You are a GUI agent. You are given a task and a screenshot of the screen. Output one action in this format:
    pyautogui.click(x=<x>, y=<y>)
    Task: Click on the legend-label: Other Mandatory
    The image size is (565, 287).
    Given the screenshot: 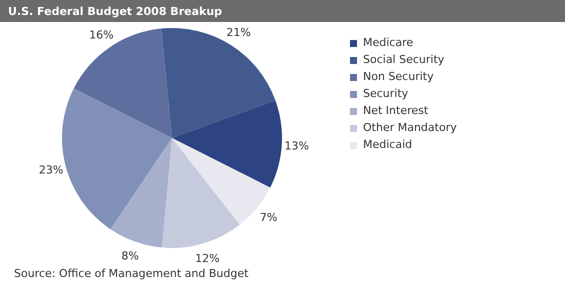 What is the action you would take?
    pyautogui.click(x=410, y=127)
    